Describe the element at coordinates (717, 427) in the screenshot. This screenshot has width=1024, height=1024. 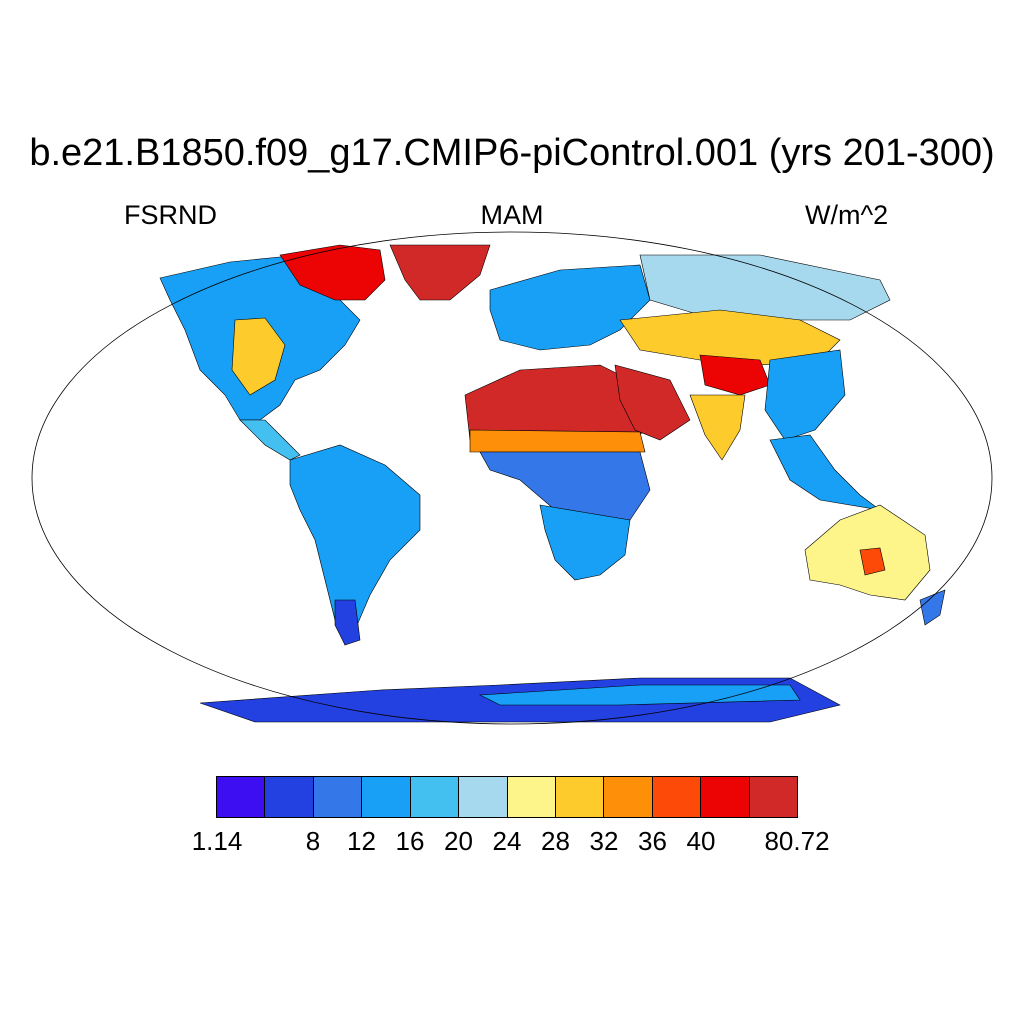
I see `india-region` at that location.